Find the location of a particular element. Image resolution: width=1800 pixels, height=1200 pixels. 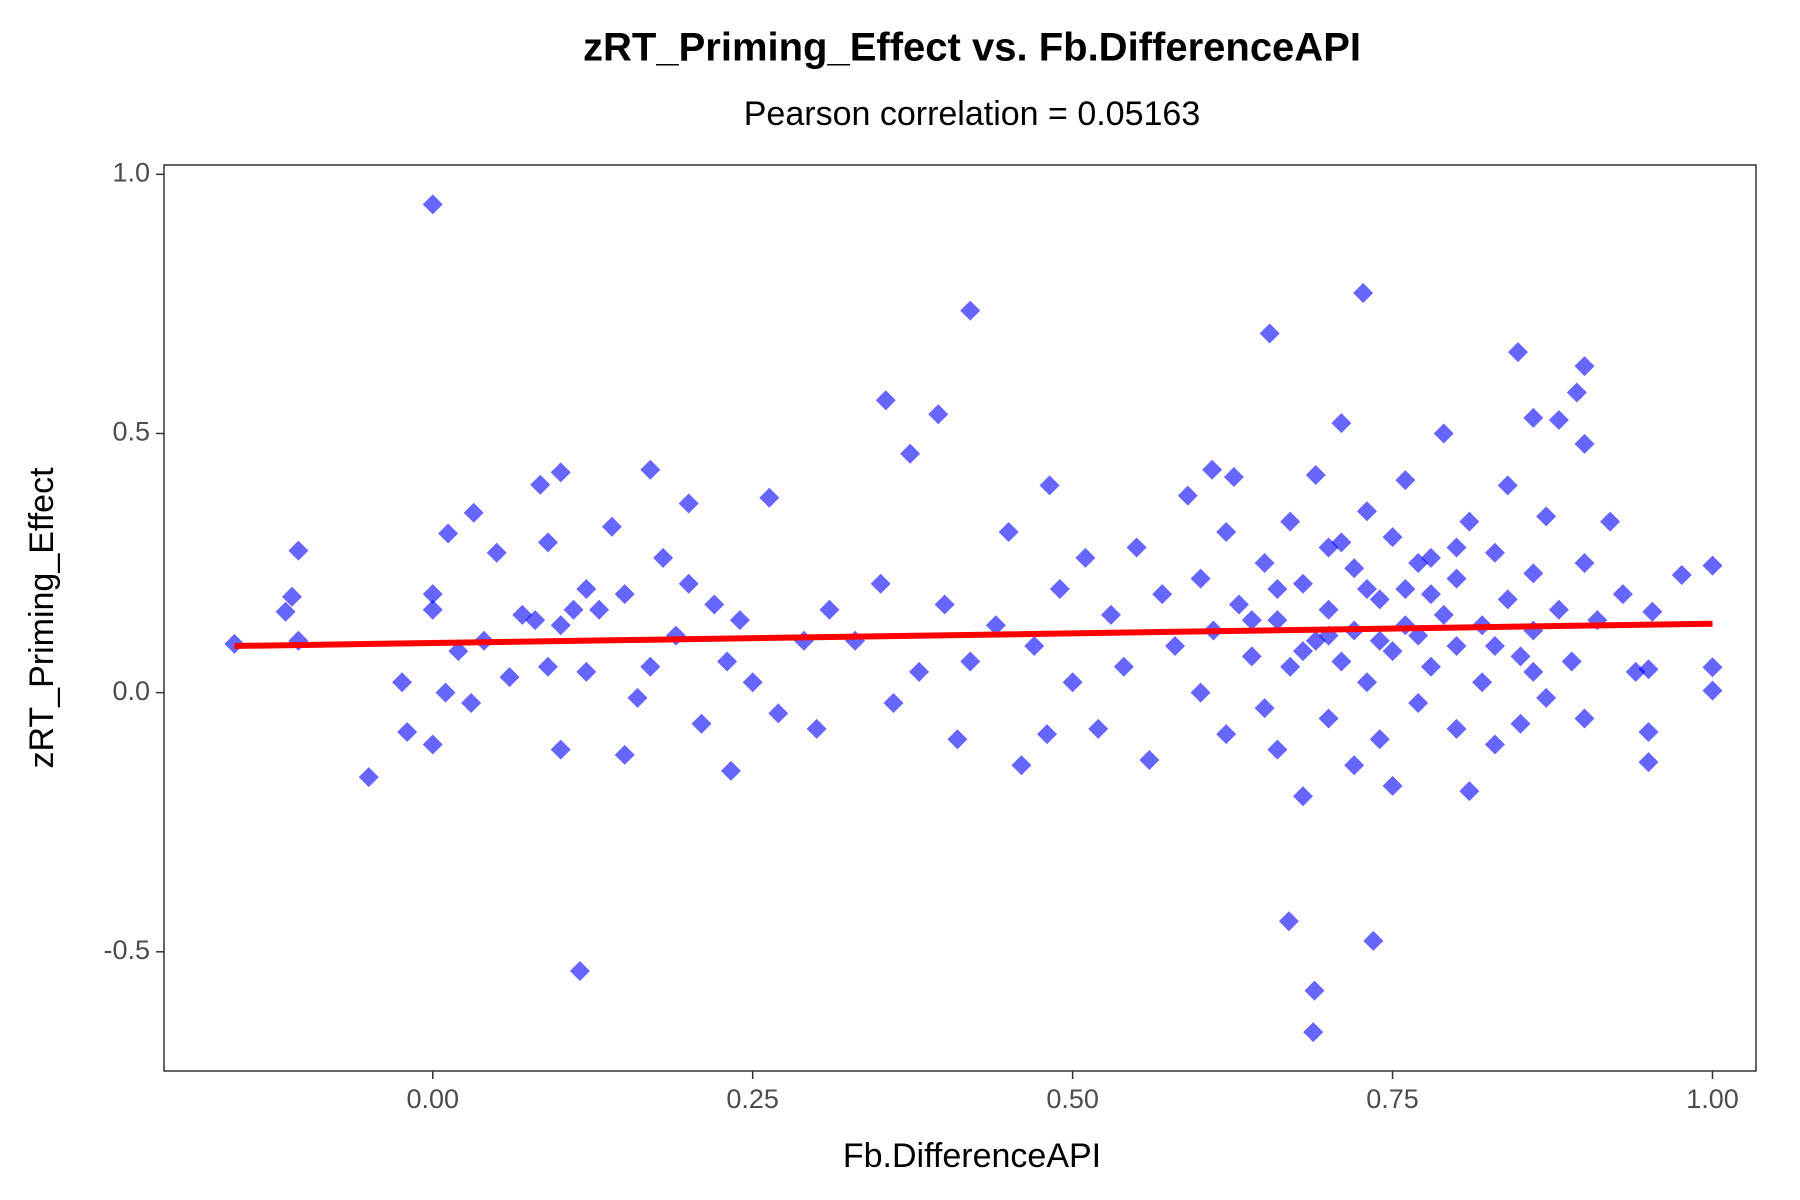

y-tick-label: -0.5 is located at coordinates (126, 950).